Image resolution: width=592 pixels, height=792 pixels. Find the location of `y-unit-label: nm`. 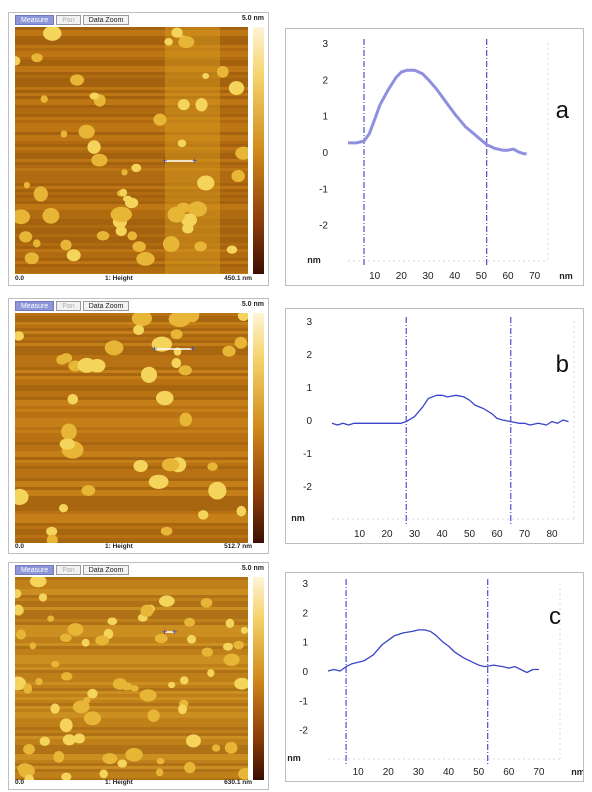

y-unit-label: nm is located at coordinates (294, 758).